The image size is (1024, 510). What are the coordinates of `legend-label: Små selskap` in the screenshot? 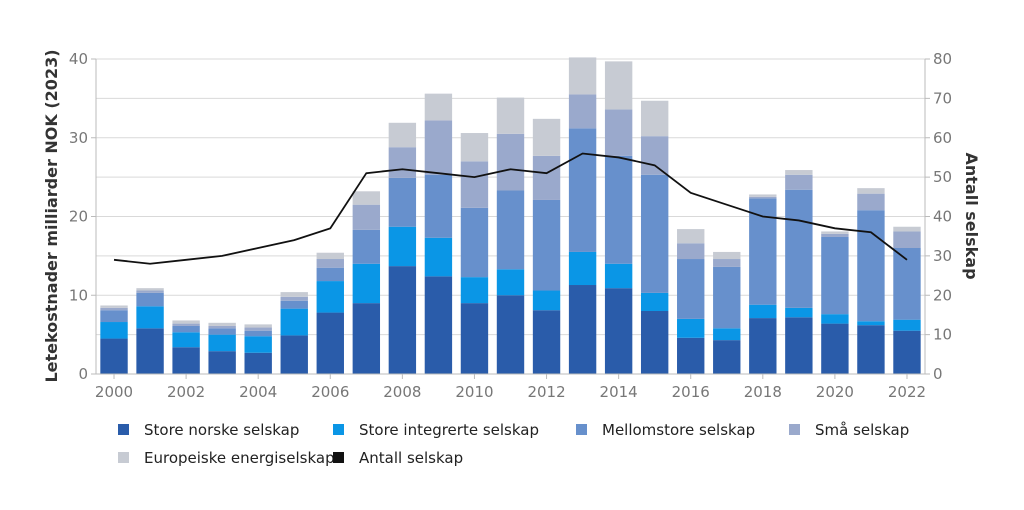 It's located at (862, 430).